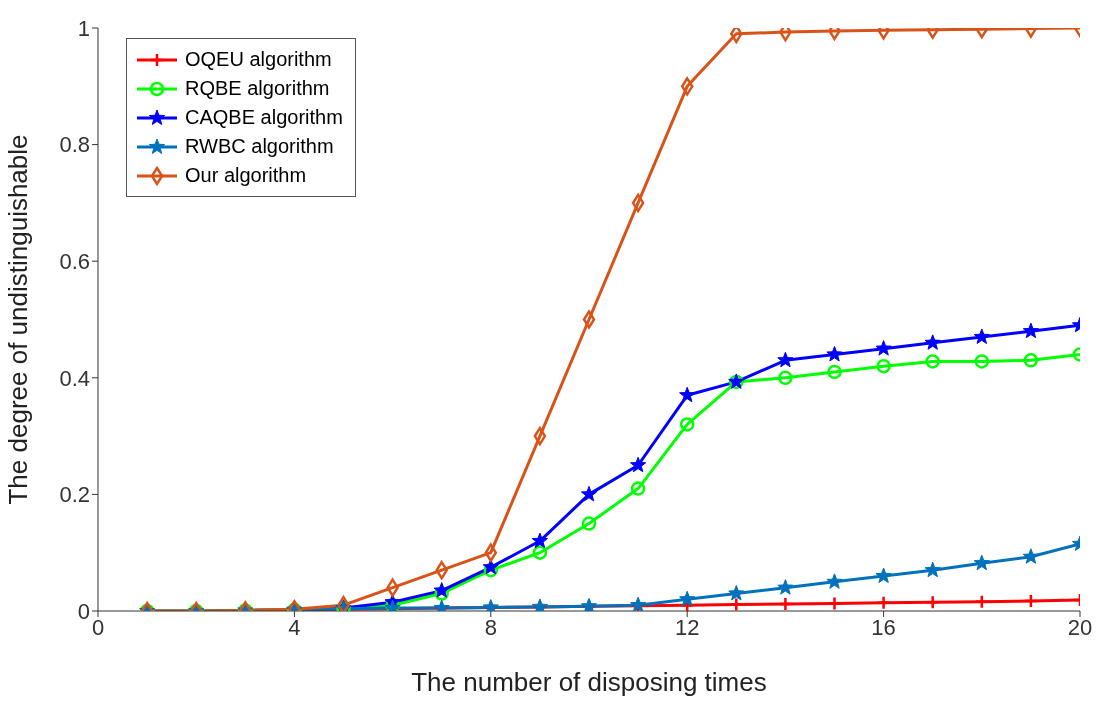  What do you see at coordinates (83, 611) in the screenshot?
I see `y-tick-label: 0` at bounding box center [83, 611].